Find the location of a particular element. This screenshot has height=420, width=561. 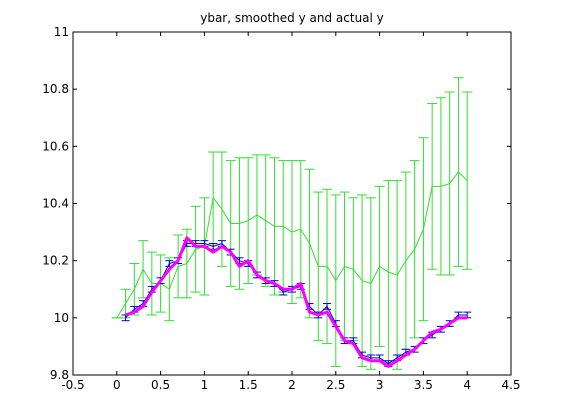

x-tick-label: 4 is located at coordinates (467, 385).